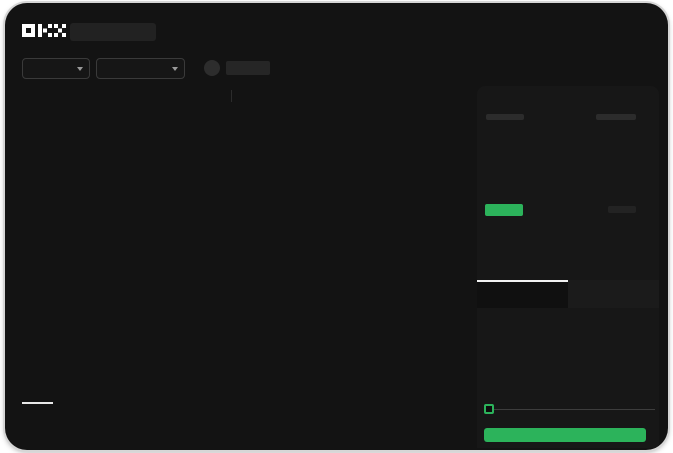 The image size is (673, 453). Describe the element at coordinates (37, 403) in the screenshot. I see `active-tab-underline` at that location.